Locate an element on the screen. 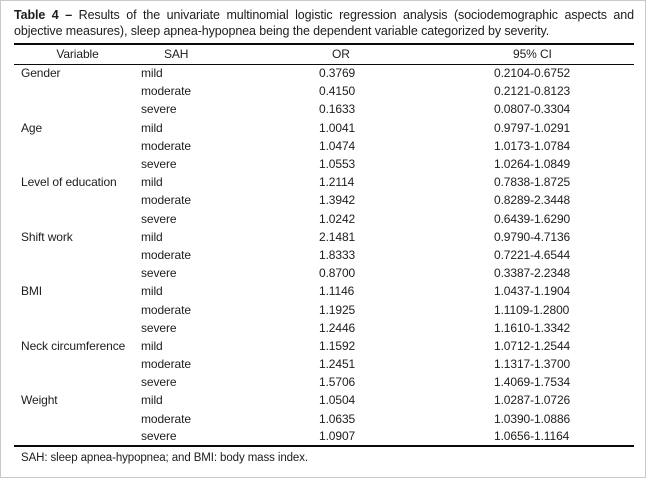 The image size is (646, 478). or-cell: 0.8700 is located at coordinates (337, 273).